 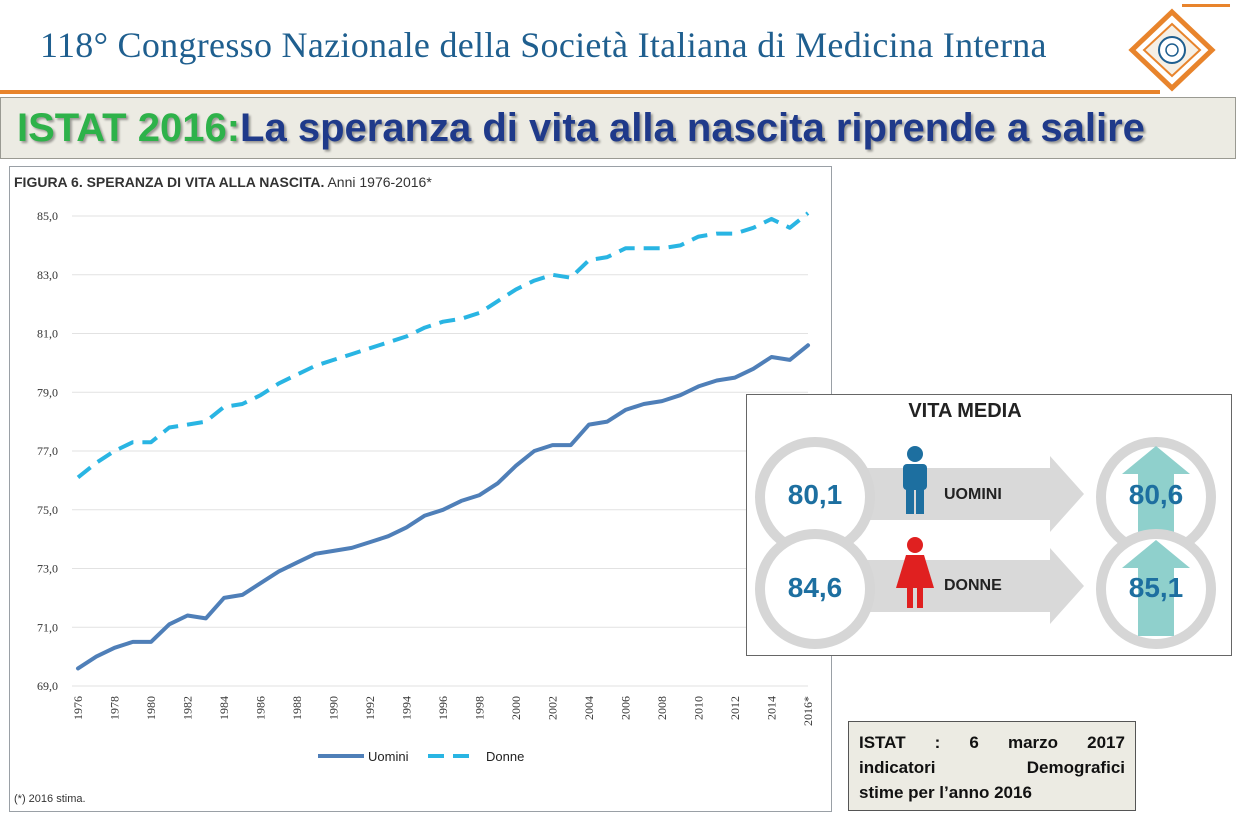 What do you see at coordinates (261, 708) in the screenshot?
I see `x-tick-label: 1986` at bounding box center [261, 708].